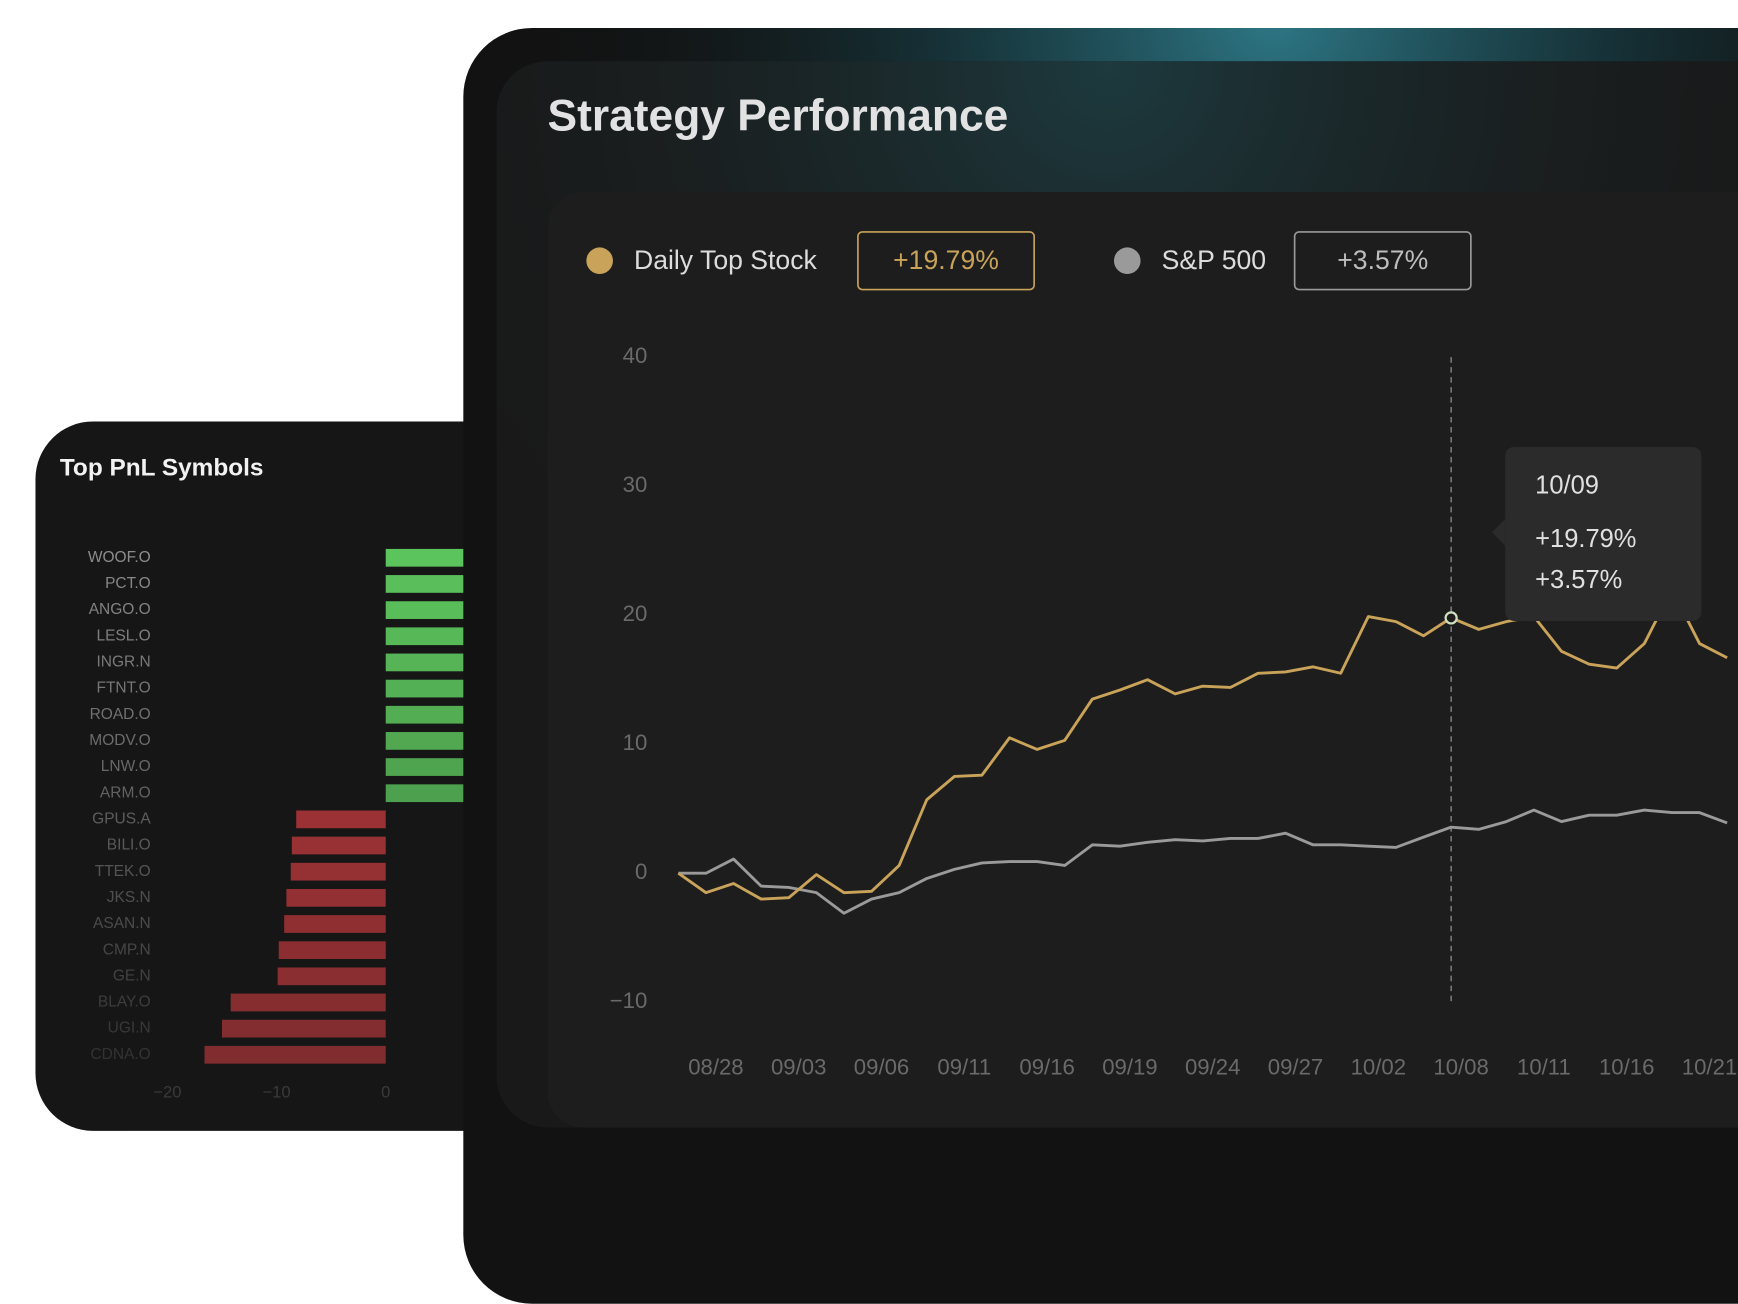 Image resolution: width=1738 pixels, height=1304 pixels. What do you see at coordinates (120, 714) in the screenshot?
I see `y-tick-label: ROAD.O` at bounding box center [120, 714].